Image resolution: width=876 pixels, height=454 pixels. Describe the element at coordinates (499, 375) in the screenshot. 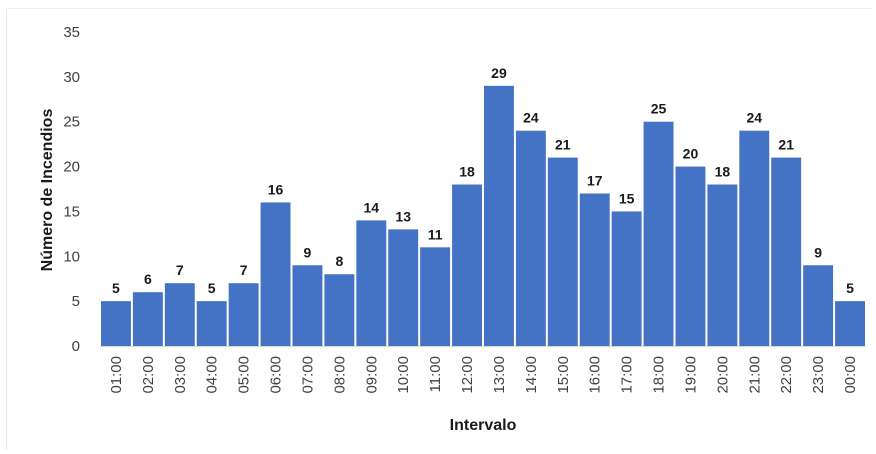

I see `x-tick-label: 13:00` at that location.